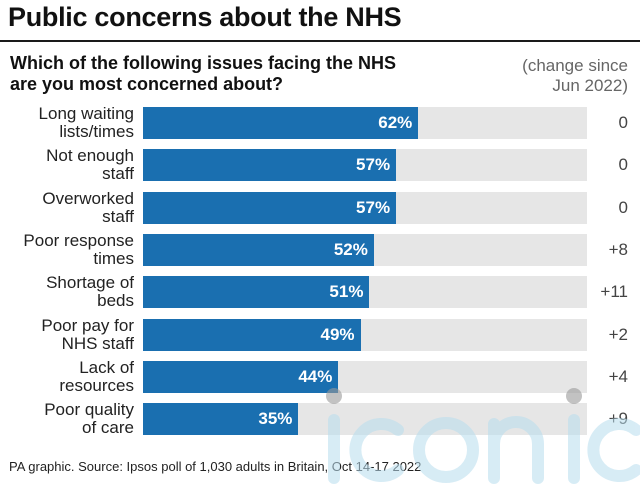  Describe the element at coordinates (87, 334) in the screenshot. I see `category-label: Poor pay for NHS staff` at that location.